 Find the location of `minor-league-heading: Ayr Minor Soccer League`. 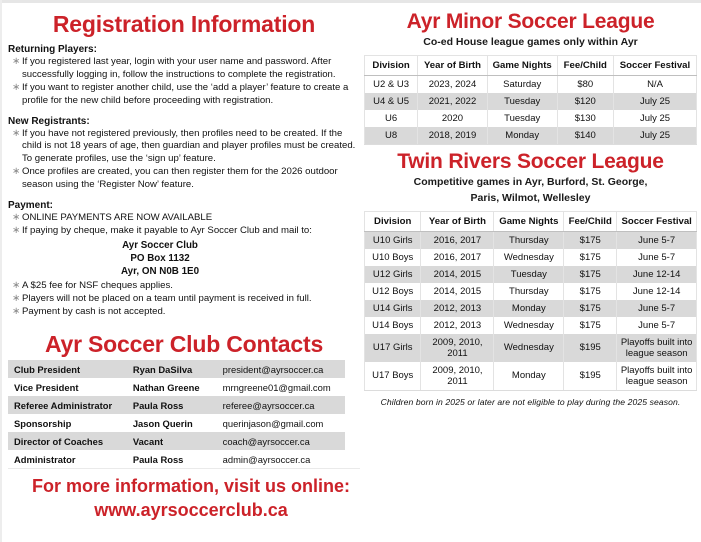

minor-league-heading: Ayr Minor Soccer League is located at coordinates (530, 21).